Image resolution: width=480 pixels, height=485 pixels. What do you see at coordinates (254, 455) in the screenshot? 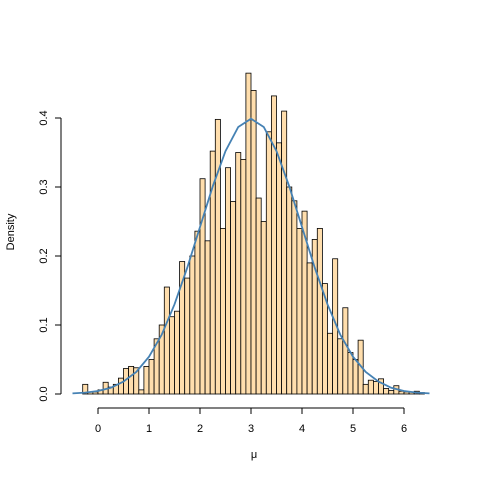
I see `x-axis-label: μ` at bounding box center [254, 455].